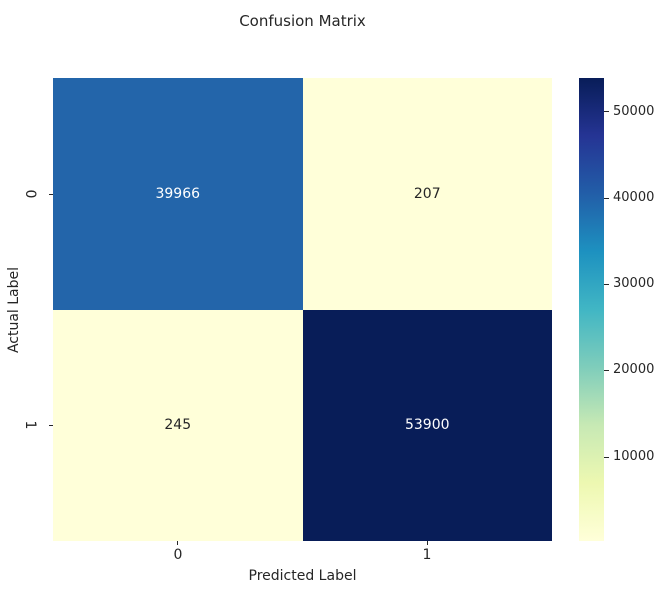  Describe the element at coordinates (30, 425) in the screenshot. I see `y-tick-label-1: 1` at that location.